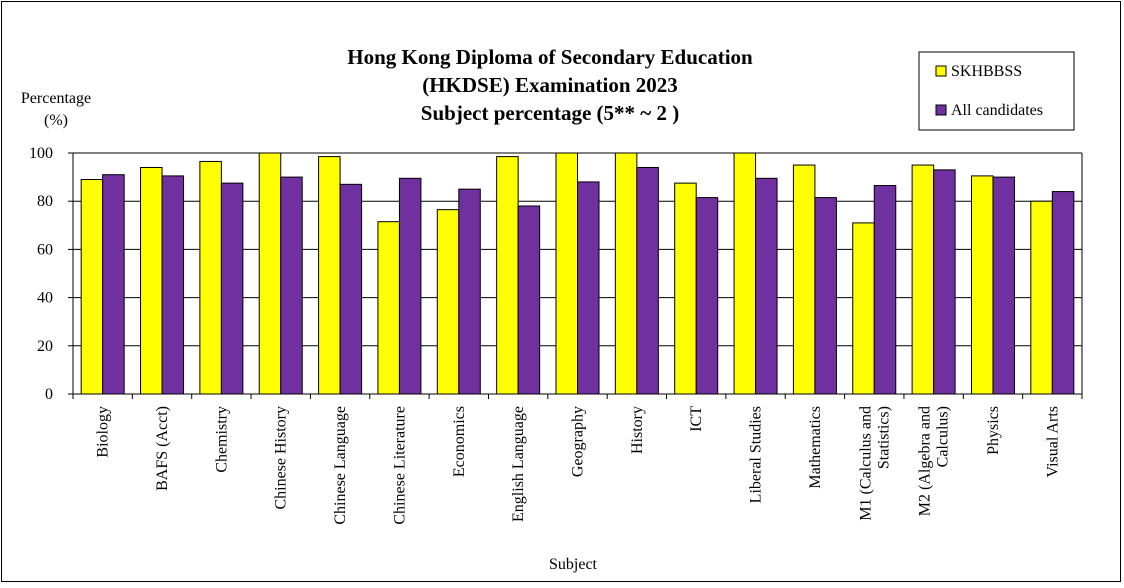 Image resolution: width=1124 pixels, height=588 pixels. I want to click on x-category-label: ICT, so click(696, 419).